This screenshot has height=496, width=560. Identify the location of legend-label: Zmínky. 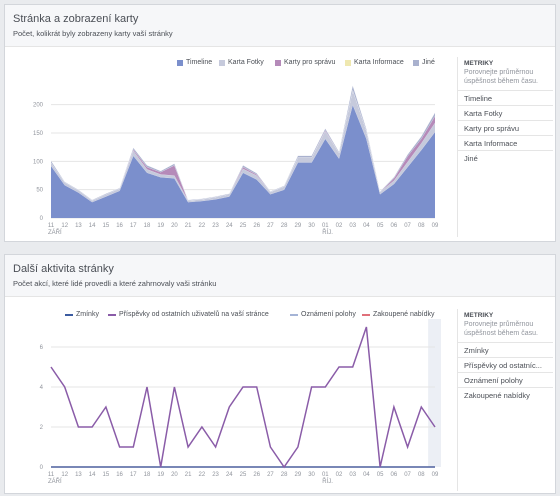
(87, 314).